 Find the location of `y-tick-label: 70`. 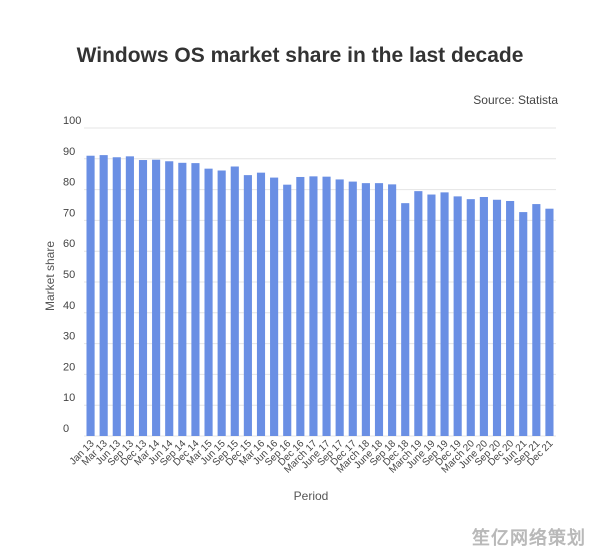

y-tick-label: 70 is located at coordinates (69, 213).